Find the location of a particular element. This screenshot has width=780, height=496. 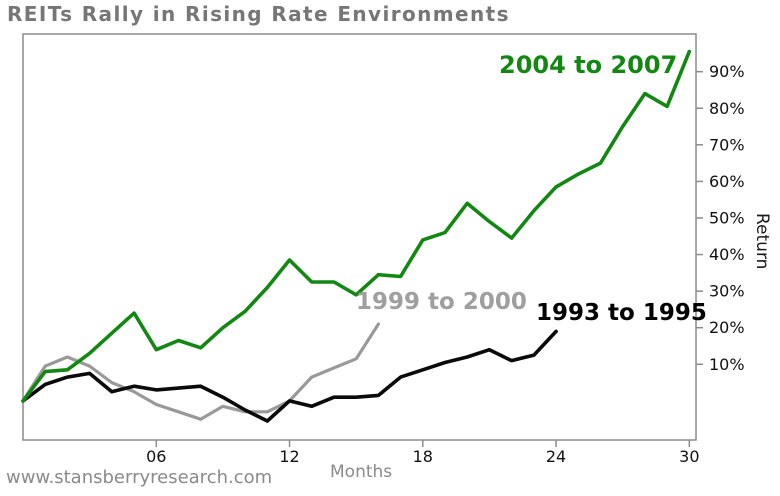

y-tick-label: 40% is located at coordinates (727, 254).